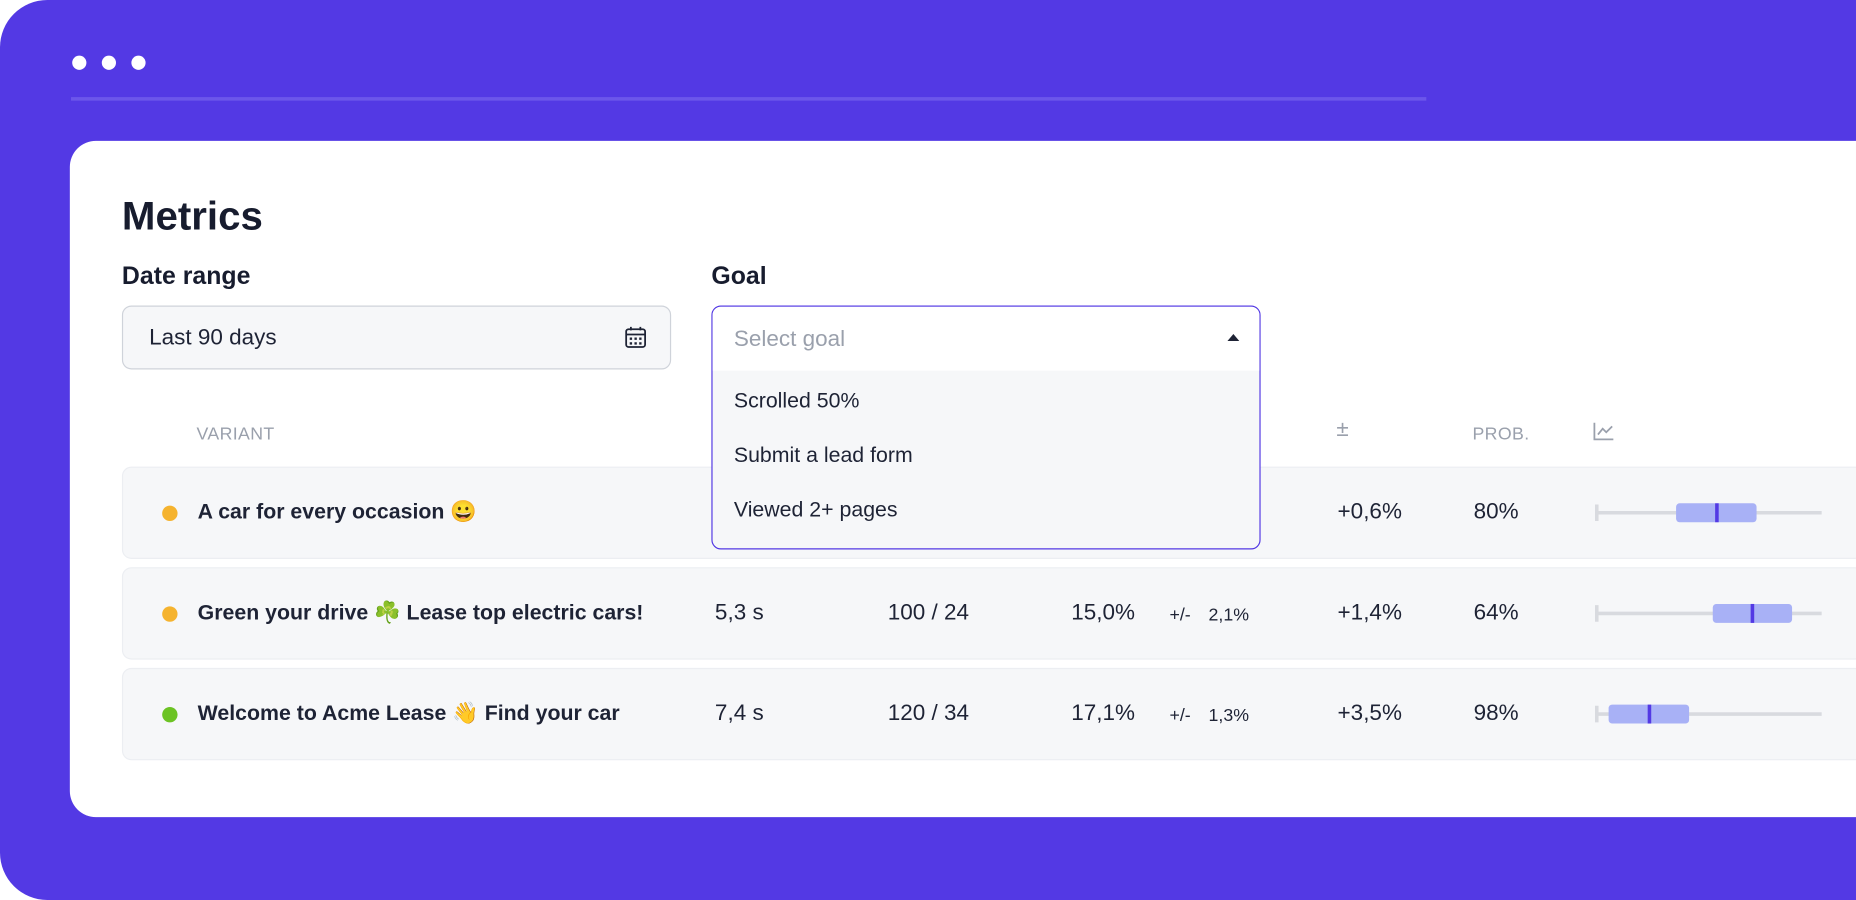 This screenshot has height=900, width=1856. What do you see at coordinates (213, 338) in the screenshot?
I see `date-range-value: Last 90 days` at bounding box center [213, 338].